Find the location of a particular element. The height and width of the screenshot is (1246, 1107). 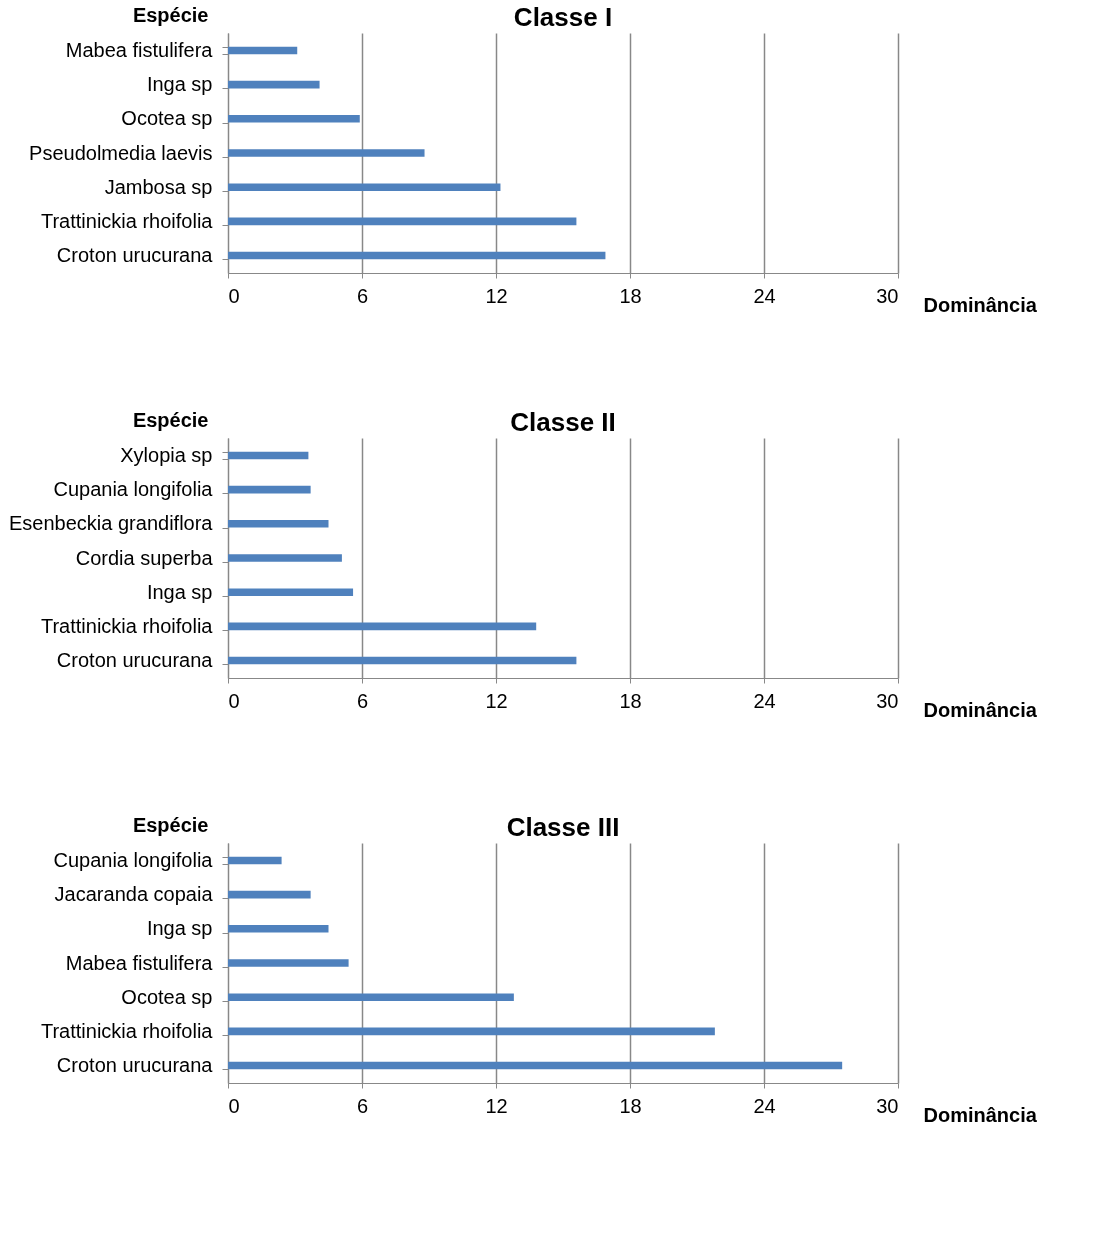

y-tick-label: Pseudolmedia laevis is located at coordinates (121, 152).